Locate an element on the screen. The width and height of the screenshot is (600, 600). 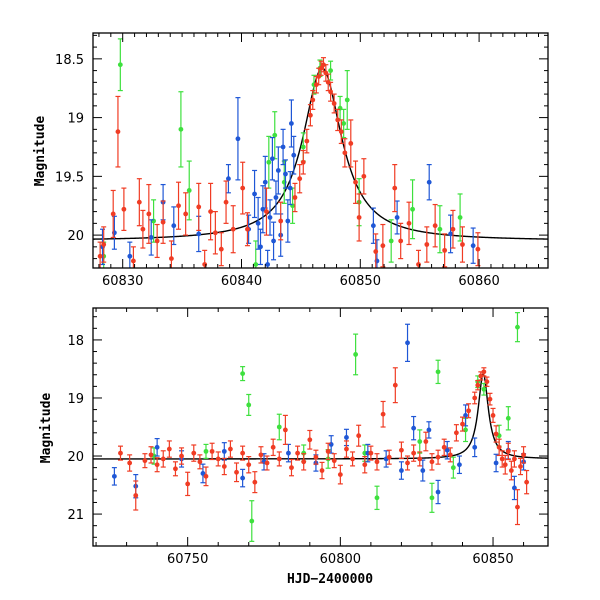
top-y-axis-label: Magnitude is located at coordinates (40, 151).